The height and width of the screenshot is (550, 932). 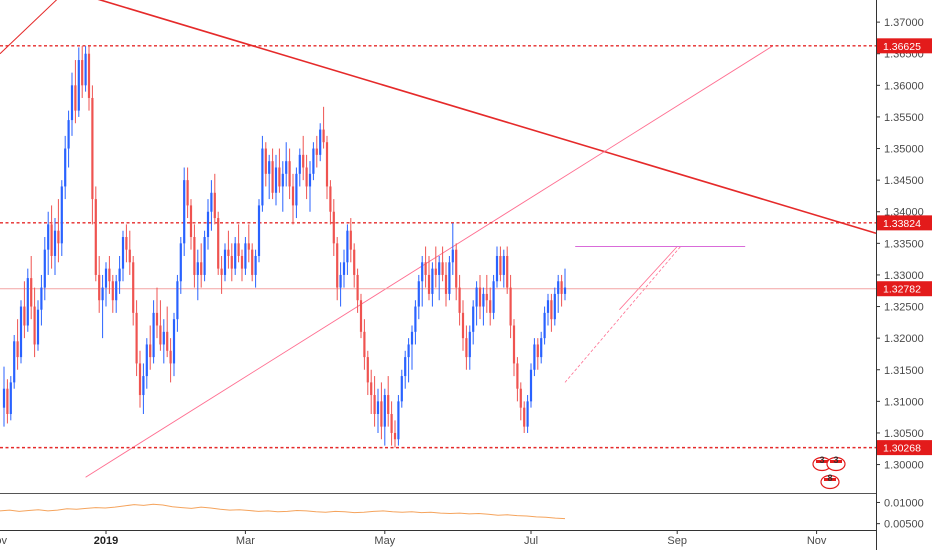 What do you see at coordinates (413, 538) in the screenshot?
I see `time-axis: Nov 2019 Mar May Jul Sep Nov` at bounding box center [413, 538].